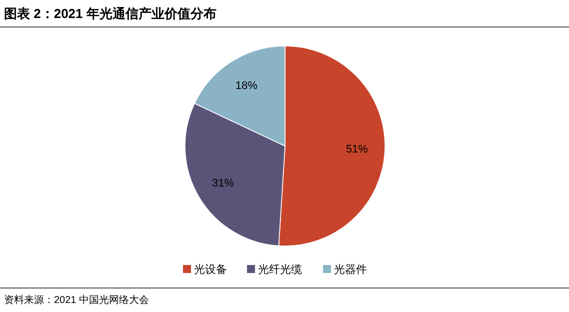  Describe the element at coordinates (110, 13) in the screenshot. I see `title: 图表 2：2021 年光通信产业价值分布` at that location.